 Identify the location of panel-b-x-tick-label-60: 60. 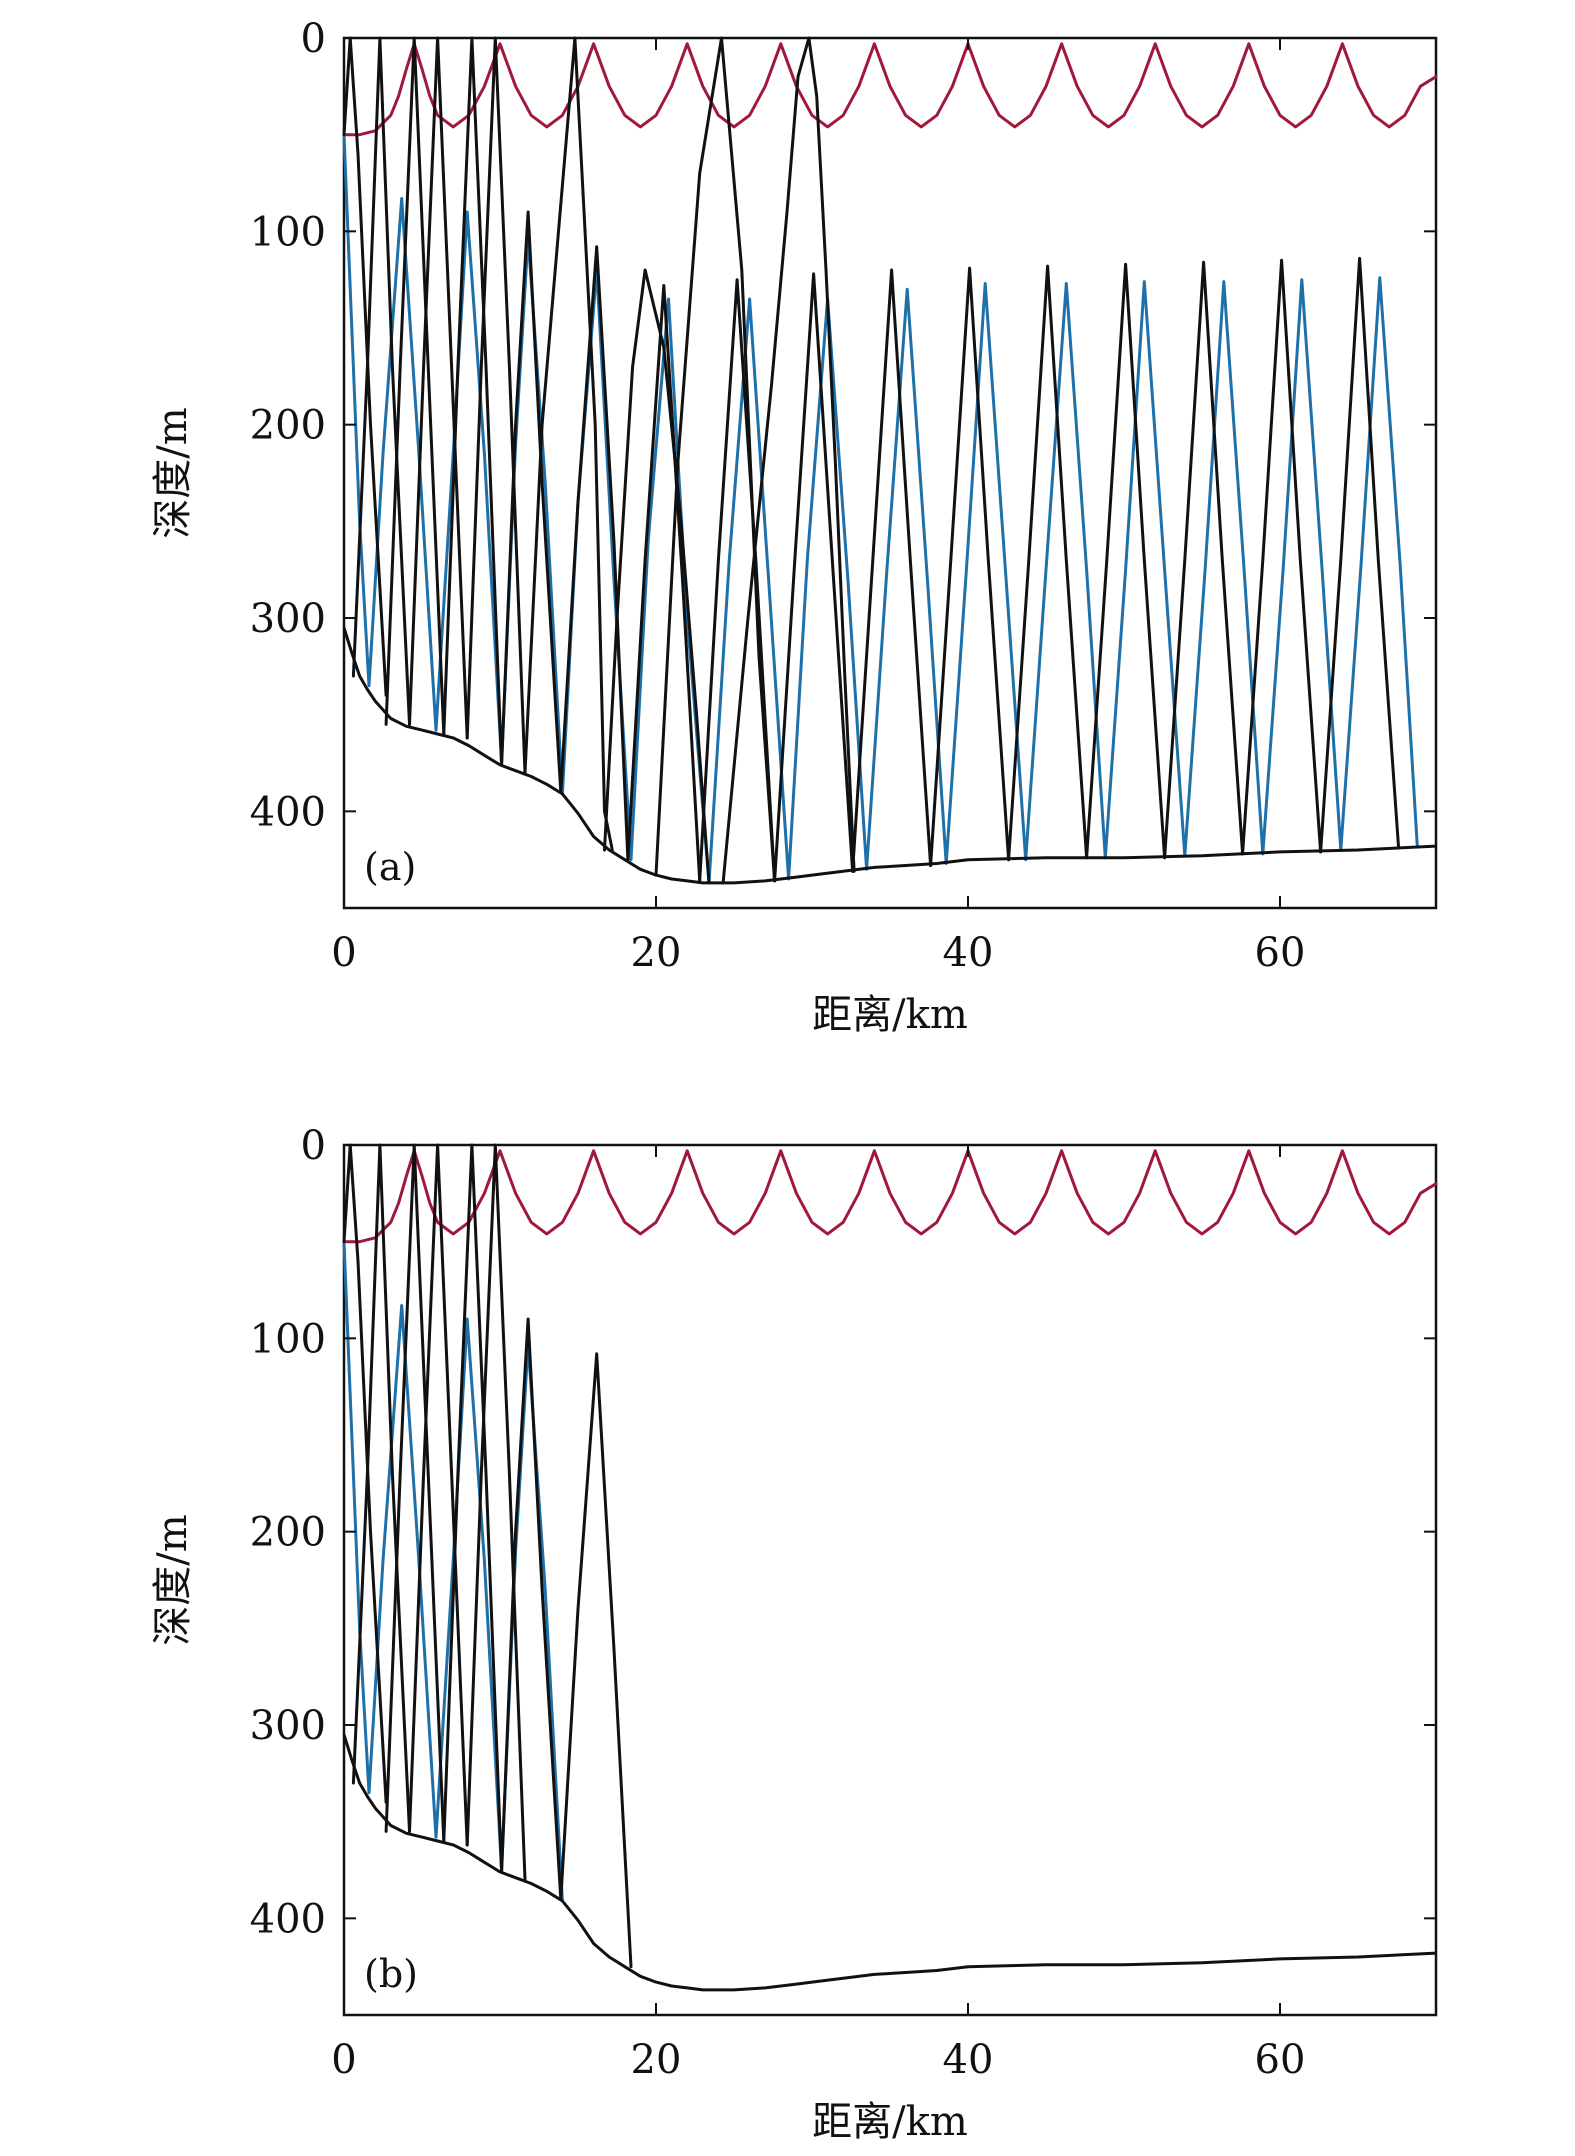
(1280, 2060).